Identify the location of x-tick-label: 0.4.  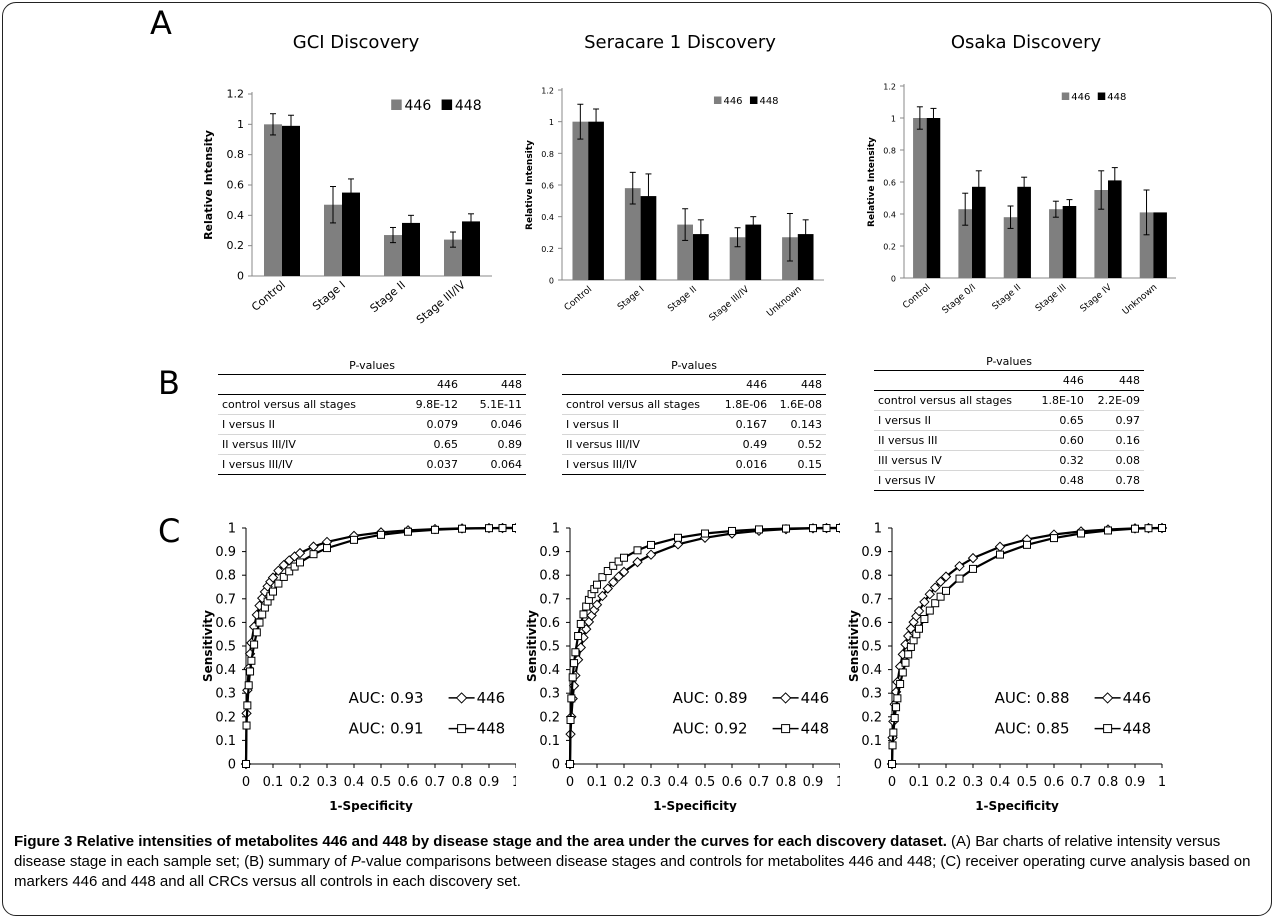
(354, 782).